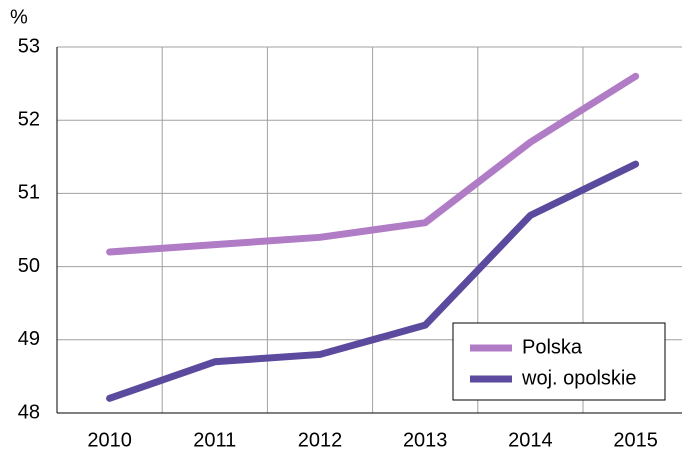 The width and height of the screenshot is (682, 452). What do you see at coordinates (109, 440) in the screenshot?
I see `x-tick-label: 2010` at bounding box center [109, 440].